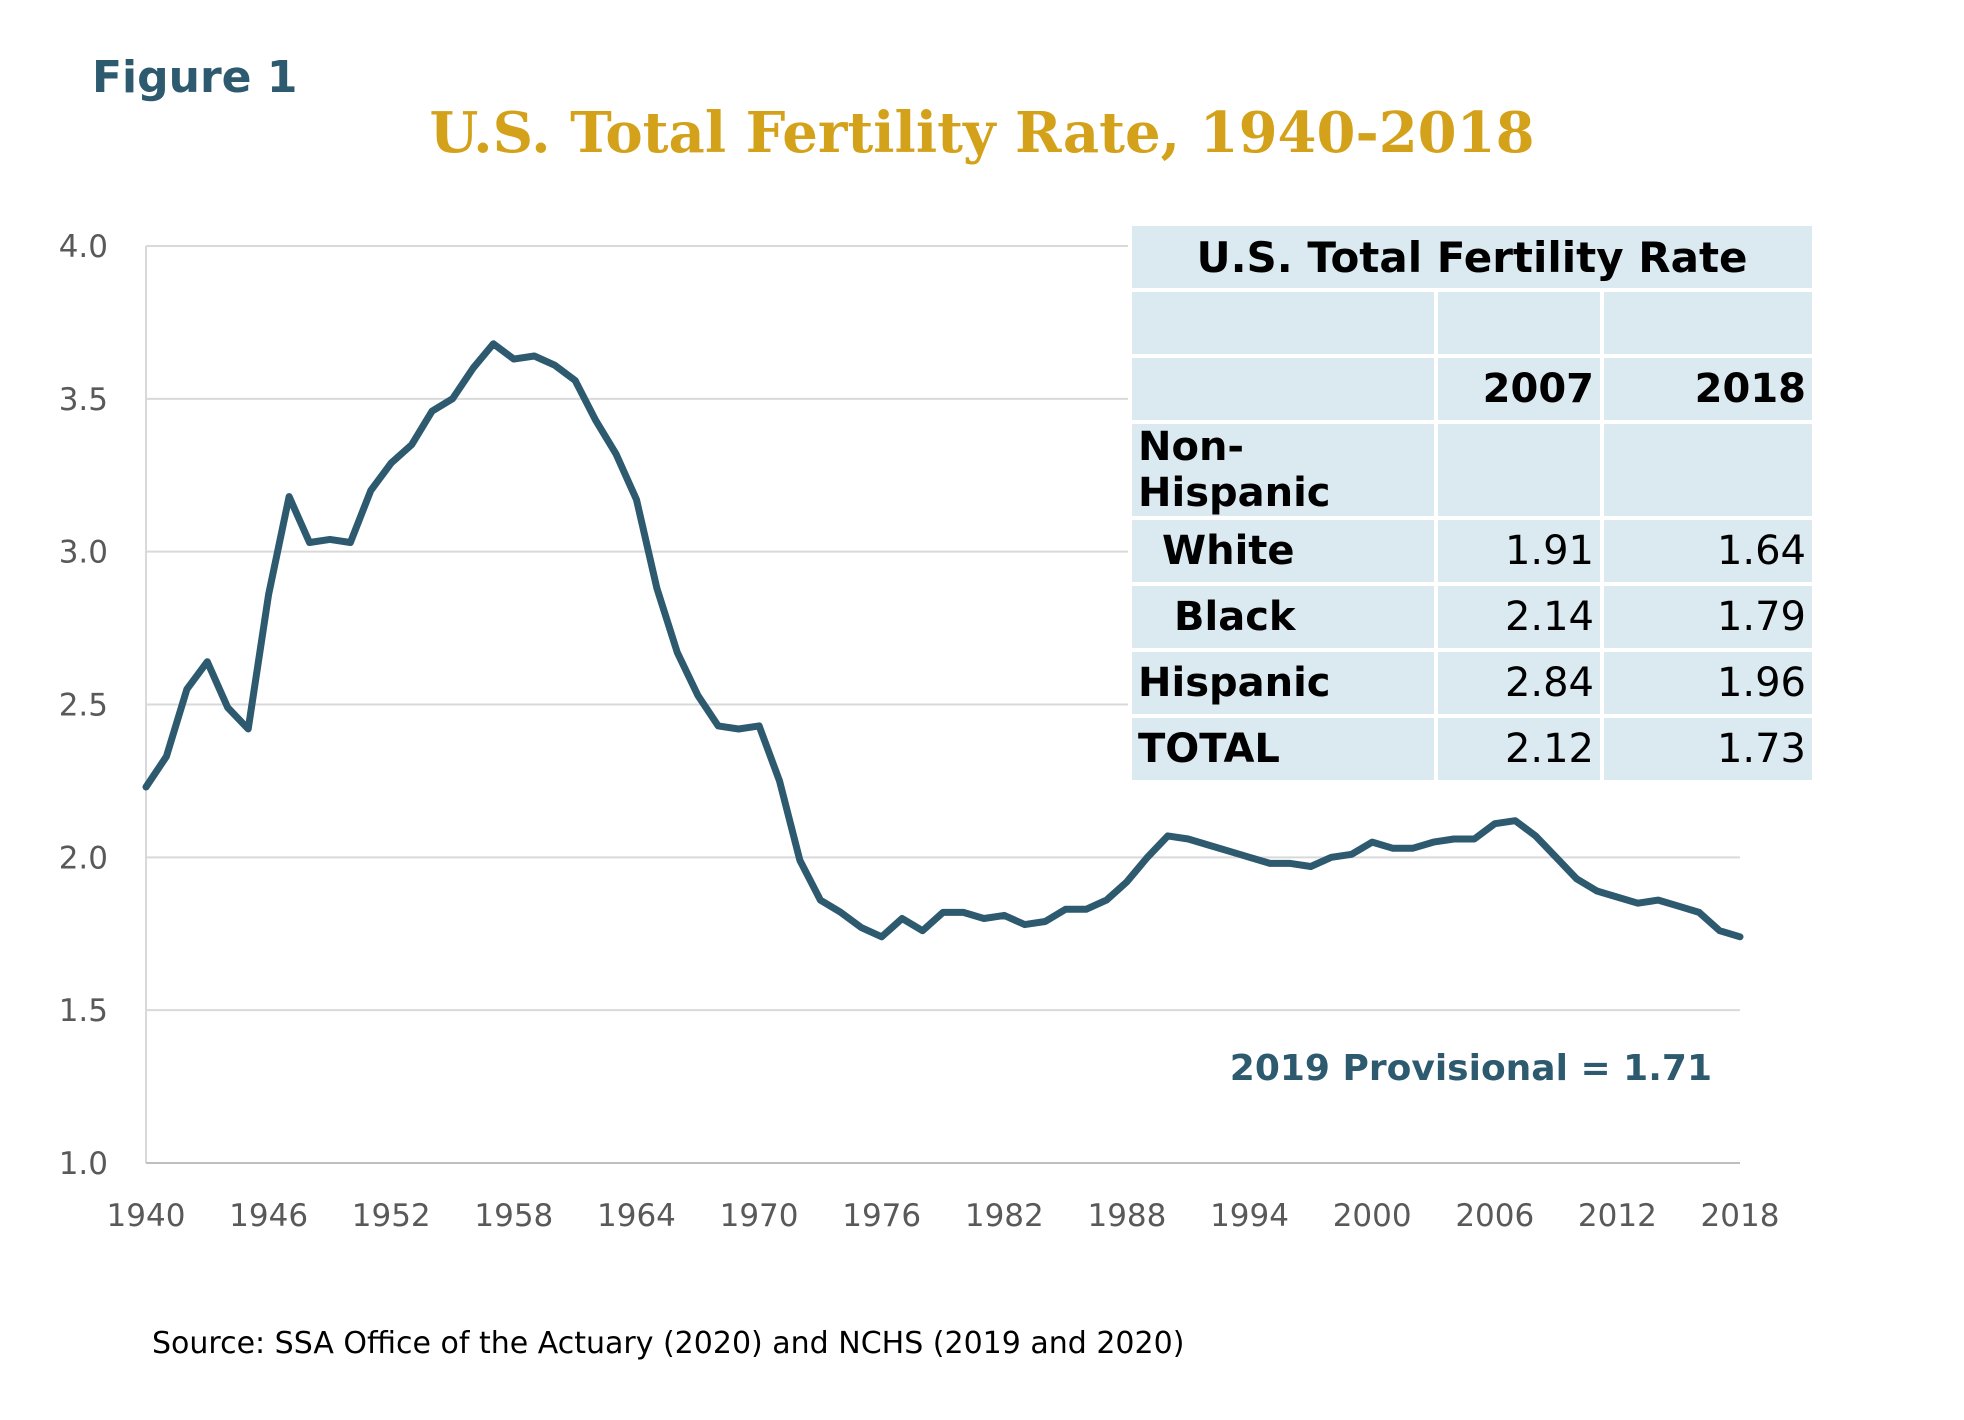  Describe the element at coordinates (1740, 1216) in the screenshot. I see `x-tick-label: 2018` at that location.